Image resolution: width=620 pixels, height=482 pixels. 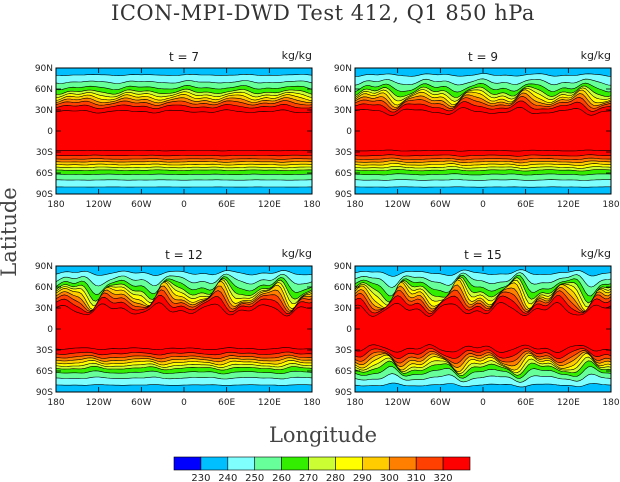 I want to click on y-tick-label: 90S, so click(x=44, y=393).